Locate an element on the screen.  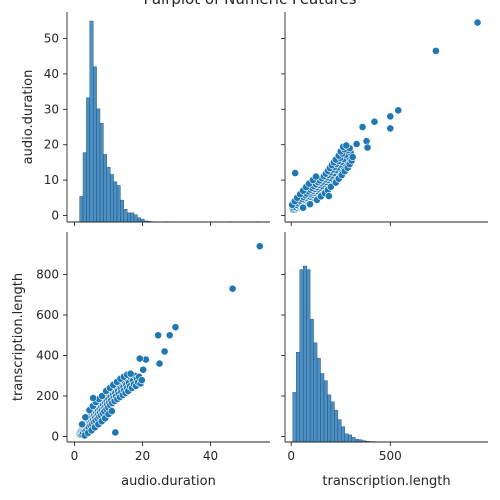
x-tick-label: 500 is located at coordinates (390, 456).